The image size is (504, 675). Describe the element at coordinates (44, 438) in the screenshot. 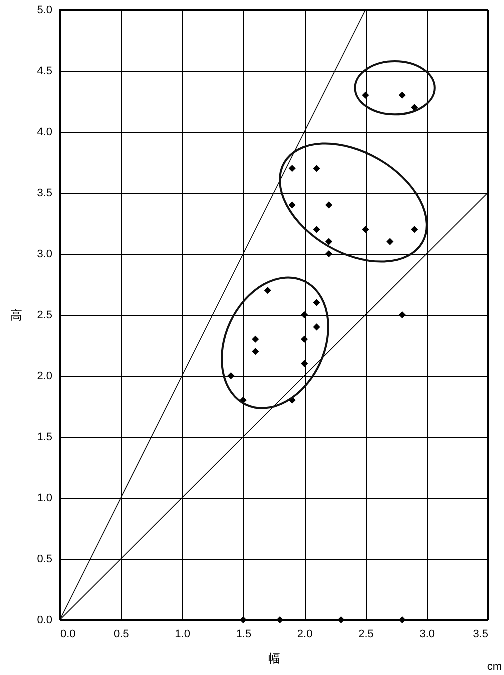

I see `y-tick-label: 1.5` at that location.